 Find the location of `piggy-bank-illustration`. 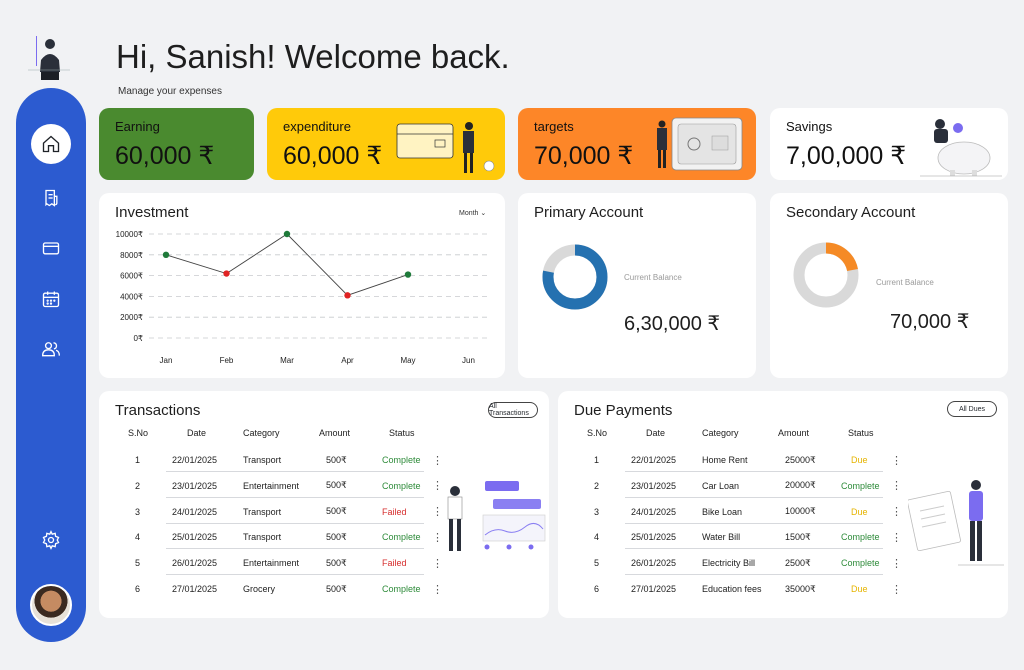

piggy-bank-illustration is located at coordinates (961, 148).